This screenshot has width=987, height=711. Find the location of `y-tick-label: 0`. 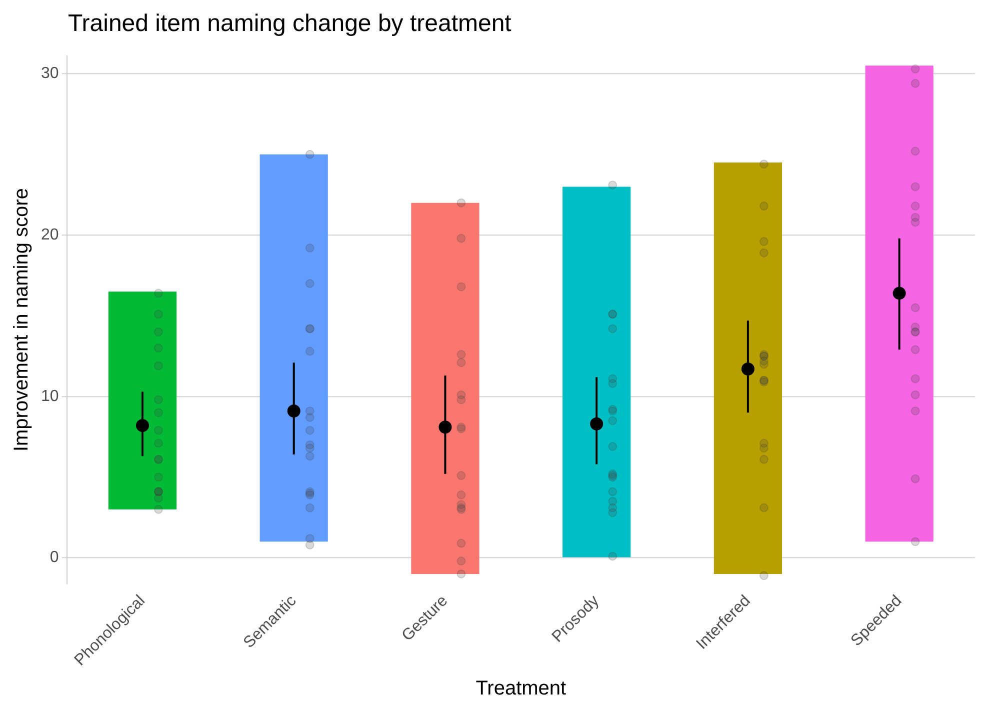

y-tick-label: 0 is located at coordinates (54, 557).